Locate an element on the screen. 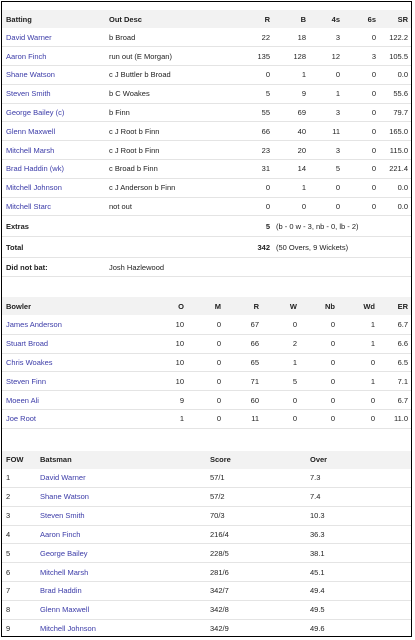 The width and height of the screenshot is (415, 640). batsman-name-link: Glenn Maxwell is located at coordinates (31, 131).